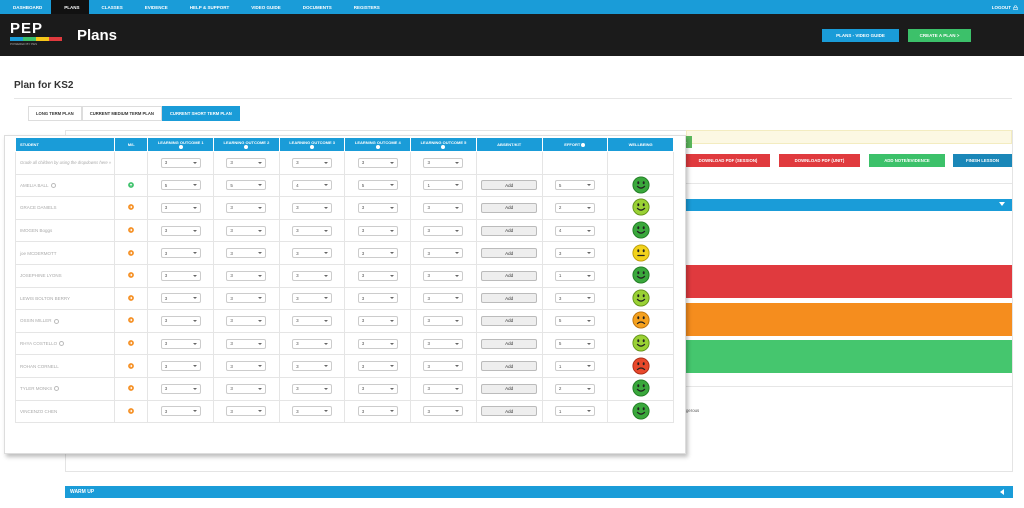 The height and width of the screenshot is (508, 1024). Describe the element at coordinates (200, 113) in the screenshot. I see `tab-short-term-plan: CURRENT SHORT TERM PLAN` at that location.